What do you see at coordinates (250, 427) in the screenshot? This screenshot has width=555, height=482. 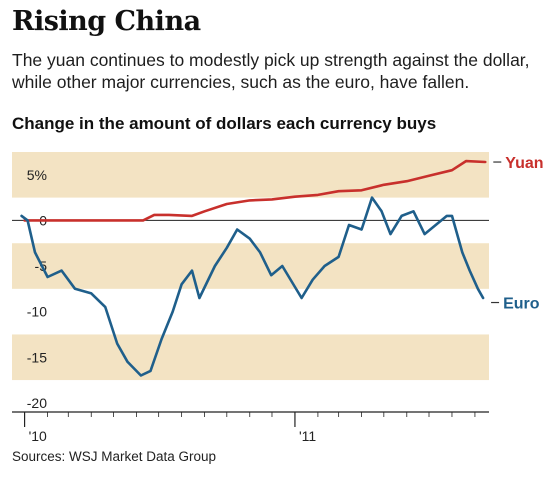 I see `x-axis: '10 '11` at bounding box center [250, 427].